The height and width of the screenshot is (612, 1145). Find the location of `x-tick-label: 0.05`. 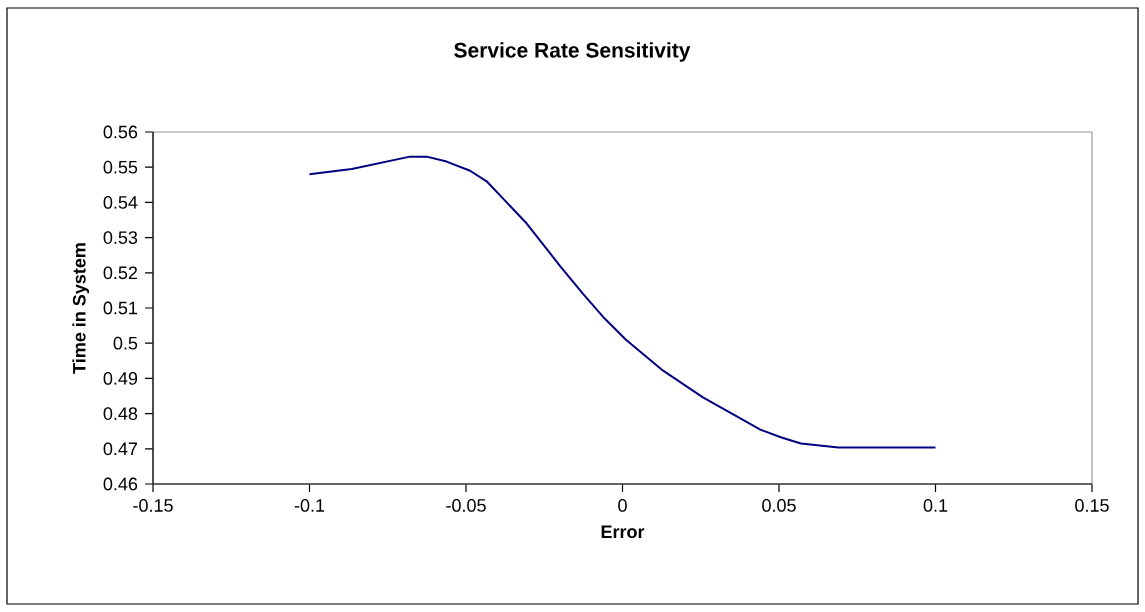

x-tick-label: 0.05 is located at coordinates (779, 505).